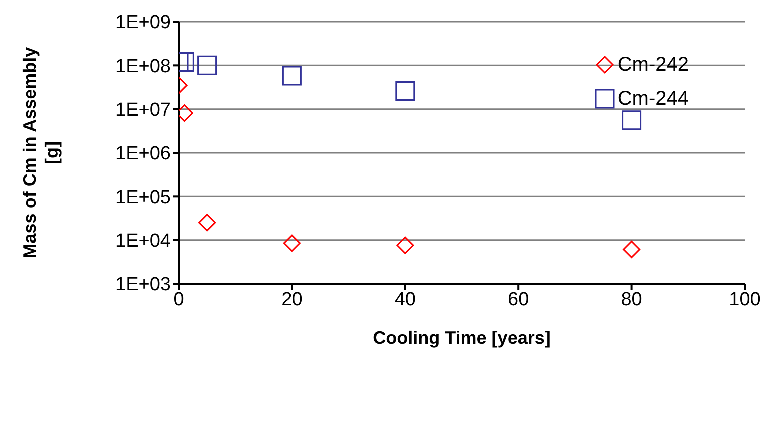 The width and height of the screenshot is (769, 439). Describe the element at coordinates (405, 299) in the screenshot. I see `x-tick-label: 40` at that location.